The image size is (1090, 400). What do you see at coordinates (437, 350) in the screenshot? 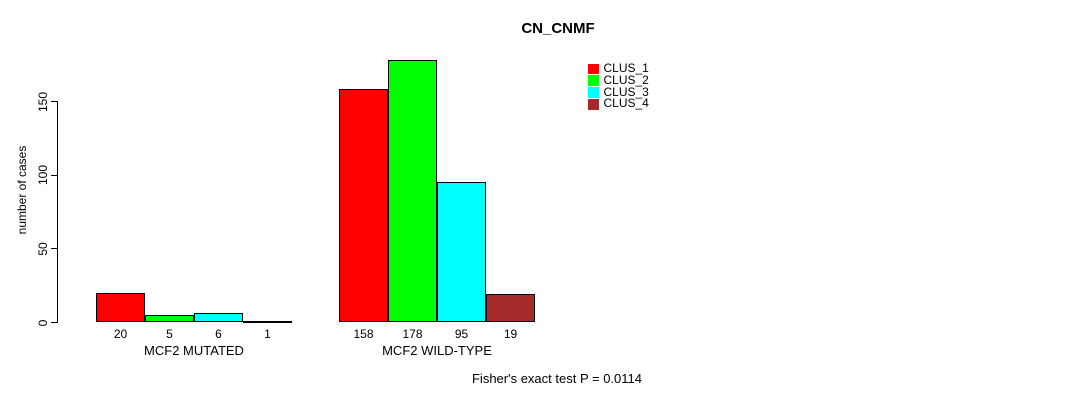
I see `x-category-label-wild-type: MCF2 WILD-TYPE` at bounding box center [437, 350].